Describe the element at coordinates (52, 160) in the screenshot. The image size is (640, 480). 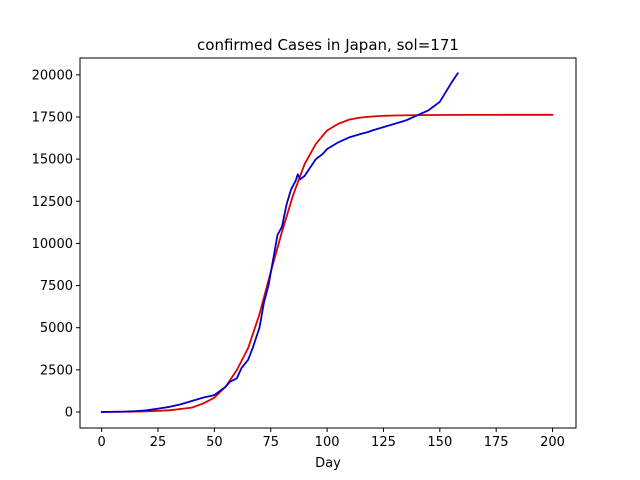
I see `y-tick-label: 15000` at that location.